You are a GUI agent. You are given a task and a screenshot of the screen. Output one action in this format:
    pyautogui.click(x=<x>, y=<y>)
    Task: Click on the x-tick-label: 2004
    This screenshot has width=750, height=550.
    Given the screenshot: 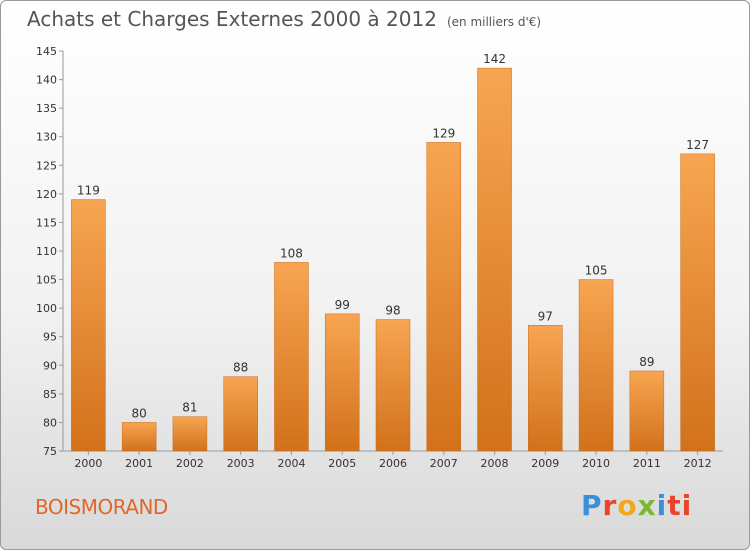 What is the action you would take?
    pyautogui.click(x=291, y=463)
    